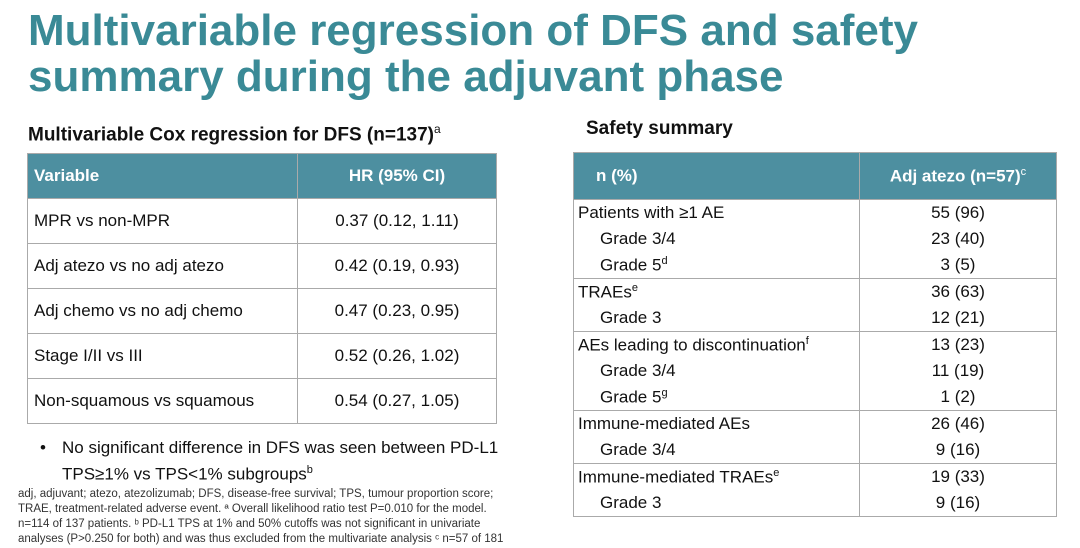  What do you see at coordinates (162, 221) in the screenshot?
I see `variable-cell: MPR vs non-MPR` at bounding box center [162, 221].